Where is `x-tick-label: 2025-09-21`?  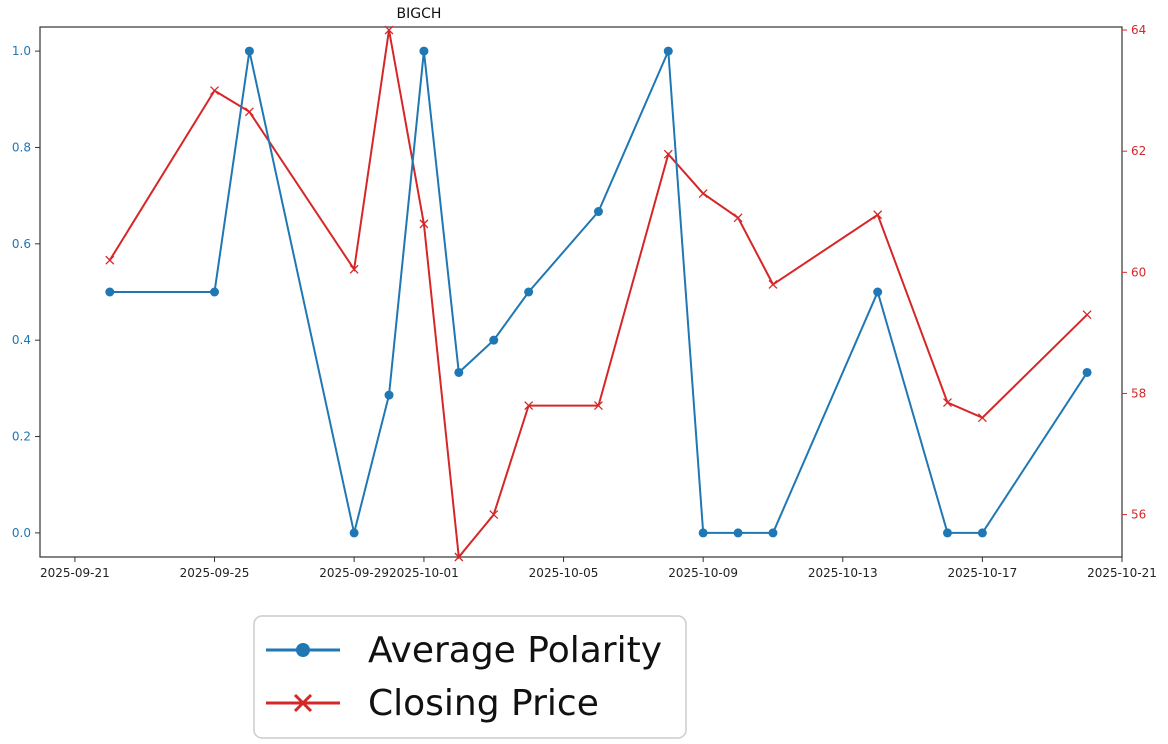 x-tick-label: 2025-09-21 is located at coordinates (75, 573).